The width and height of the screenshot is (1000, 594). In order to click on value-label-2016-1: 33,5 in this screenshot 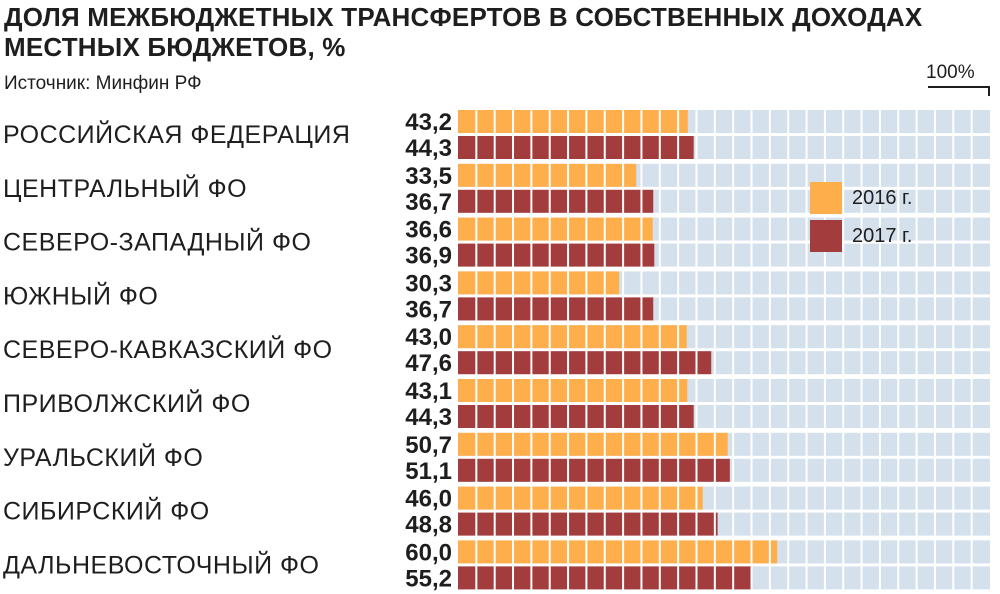, I will do `click(428, 176)`.